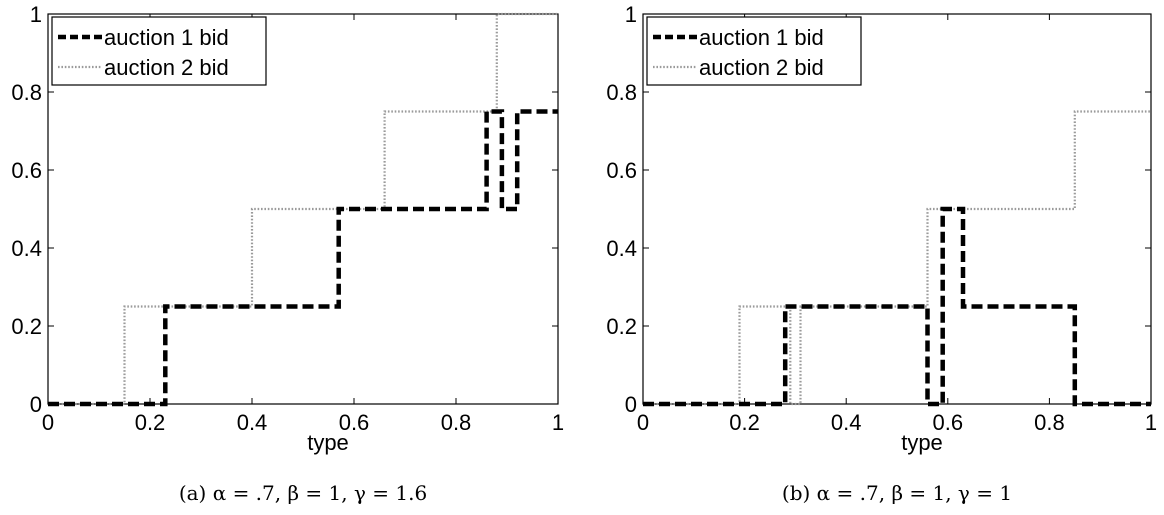 This screenshot has height=515, width=1164. I want to click on figure-caption: (b) α = .7, β = 1, γ = 1, so click(897, 493).